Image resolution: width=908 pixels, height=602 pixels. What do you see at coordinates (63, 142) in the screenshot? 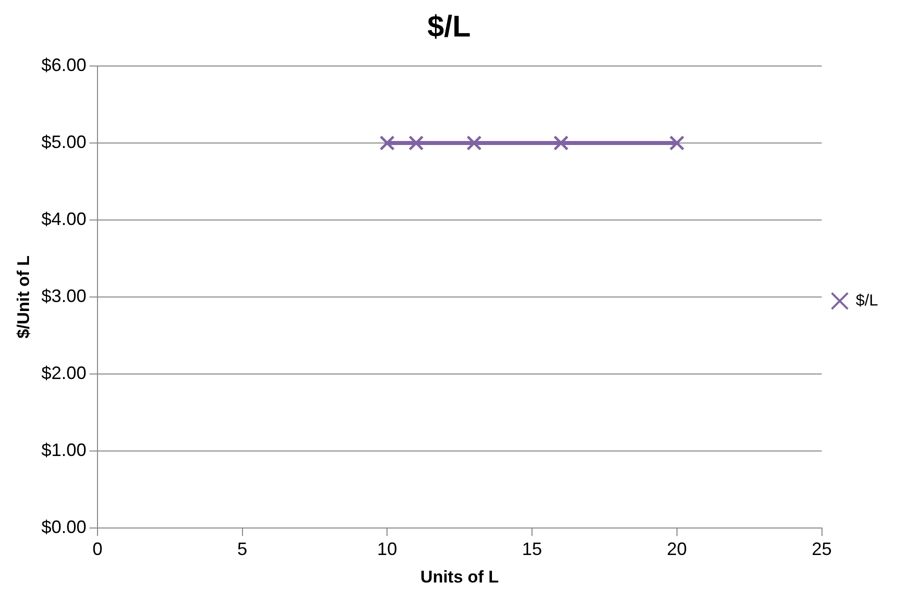
I see `y-tick-label: $5.00` at bounding box center [63, 142].